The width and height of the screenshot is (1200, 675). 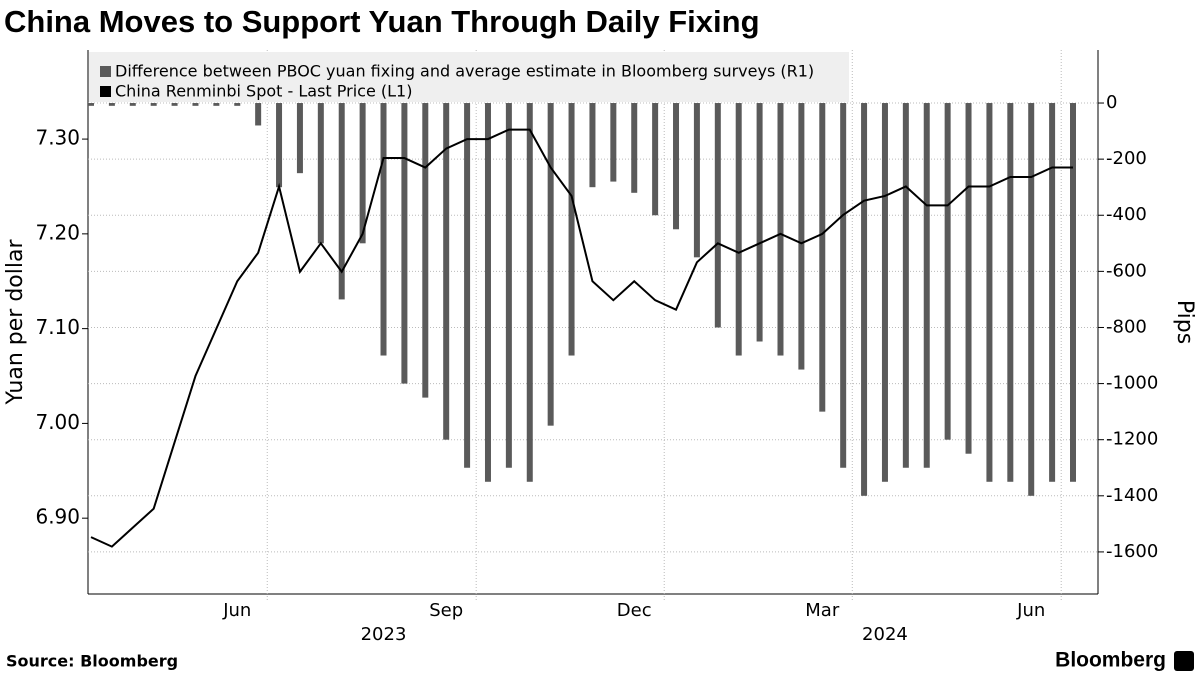 I want to click on x-tick-label: Sep, so click(x=446, y=610).